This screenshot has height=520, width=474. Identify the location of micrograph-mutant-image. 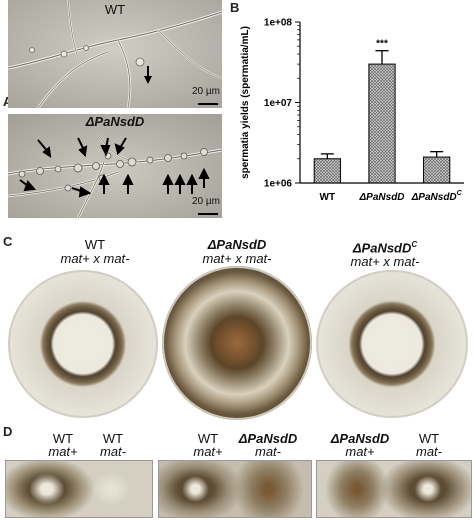
(115, 166).